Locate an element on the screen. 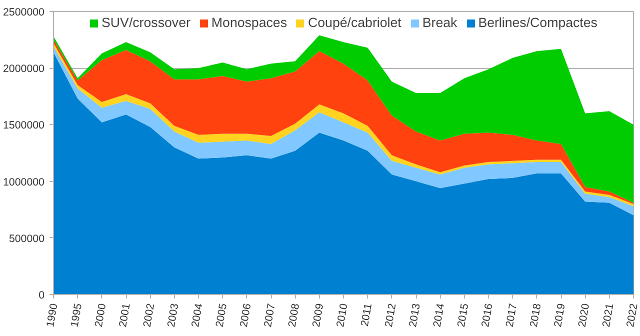 The image size is (640, 336). x-tick-label: 2012 is located at coordinates (390, 315).